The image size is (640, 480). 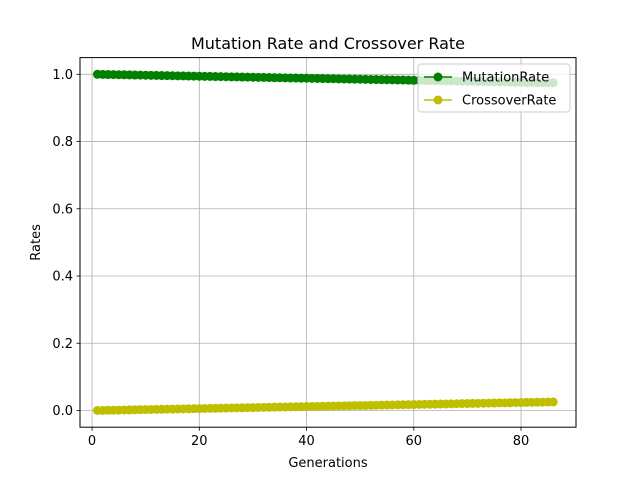 I want to click on chart-title: Mutation Rate and Crossover Rate, so click(x=328, y=43).